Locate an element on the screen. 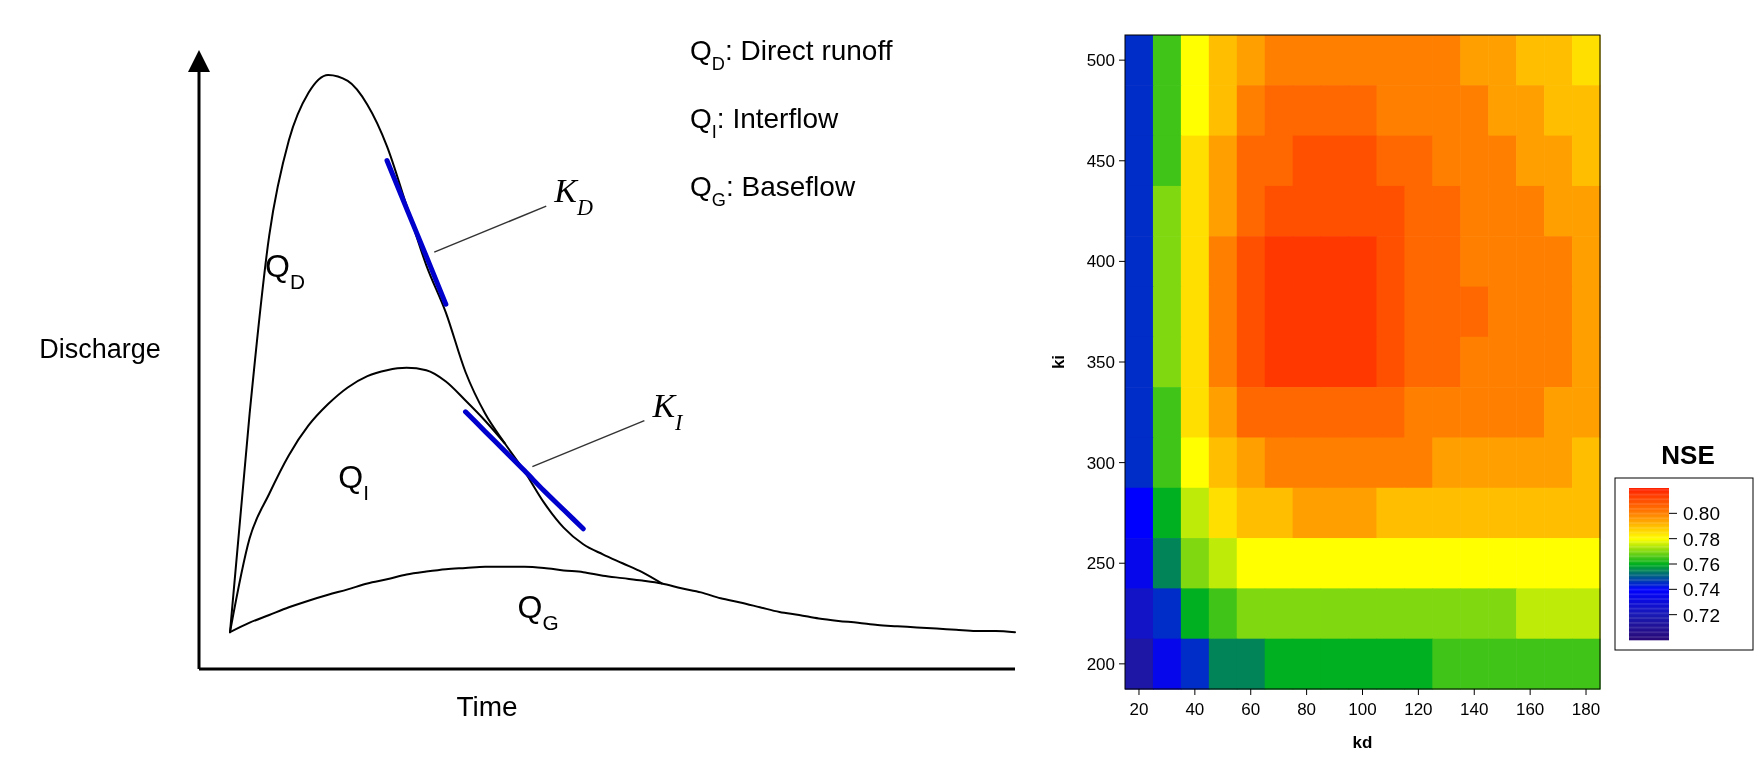 This screenshot has height=757, width=1759. x-tick-label: 140 is located at coordinates (1474, 709).